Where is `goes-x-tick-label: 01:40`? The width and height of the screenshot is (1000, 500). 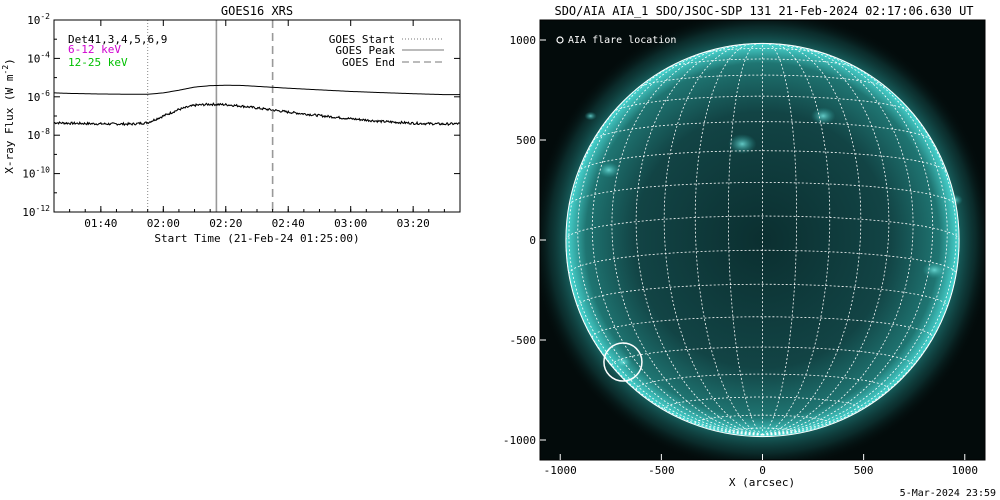 goes-x-tick-label: 01:40 is located at coordinates (100, 223).